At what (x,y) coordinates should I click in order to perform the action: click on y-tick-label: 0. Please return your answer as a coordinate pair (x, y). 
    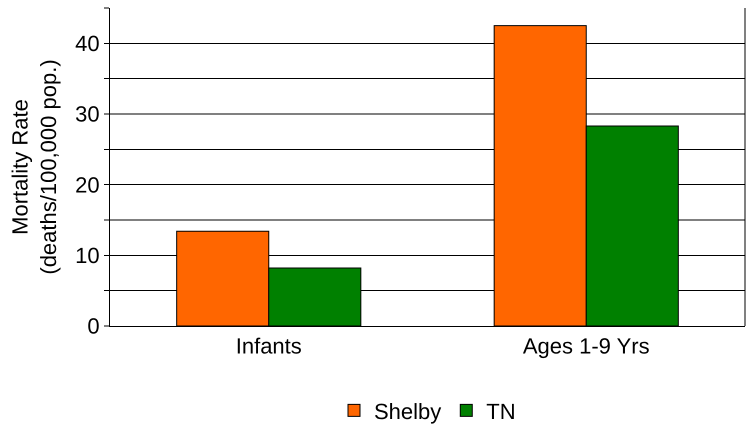
    Looking at the image, I should click on (93, 326).